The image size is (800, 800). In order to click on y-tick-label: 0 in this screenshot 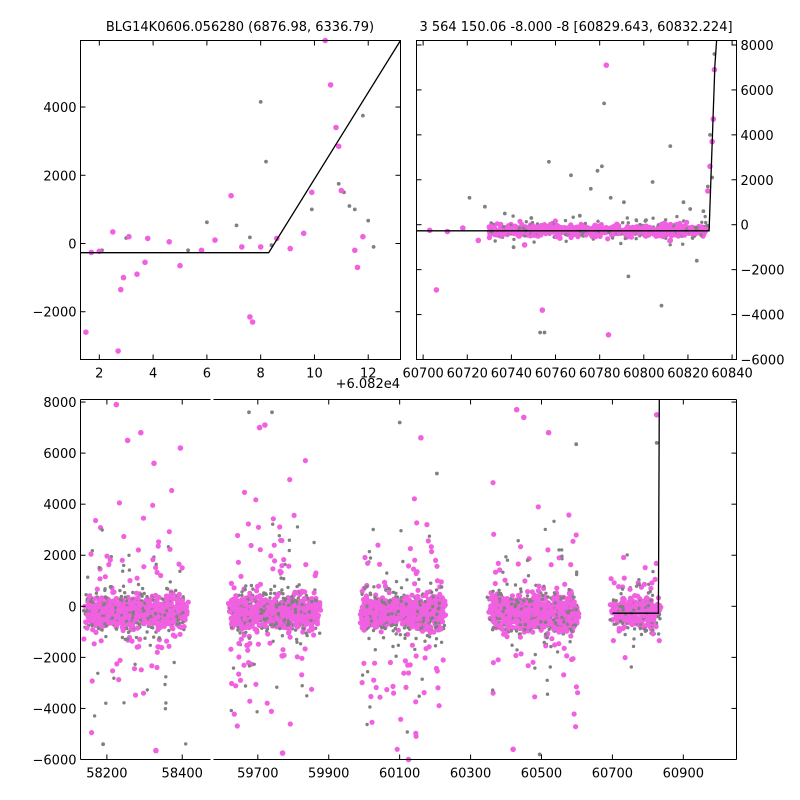, I will do `click(745, 226)`.